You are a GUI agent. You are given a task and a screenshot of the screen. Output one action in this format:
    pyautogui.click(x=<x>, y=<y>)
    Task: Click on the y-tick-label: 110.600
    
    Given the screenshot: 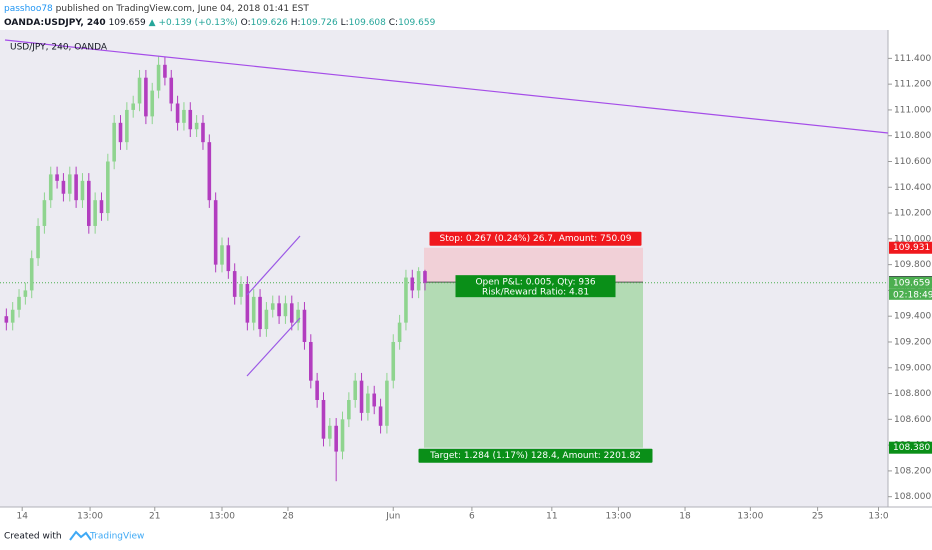 What is the action you would take?
    pyautogui.click(x=912, y=162)
    